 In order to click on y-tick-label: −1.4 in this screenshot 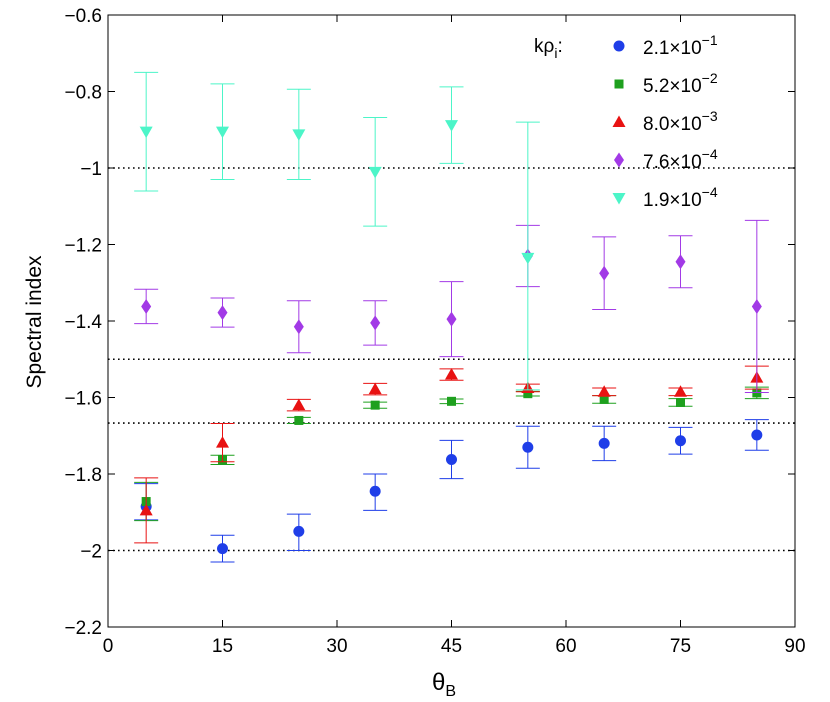, I will do `click(83, 322)`.